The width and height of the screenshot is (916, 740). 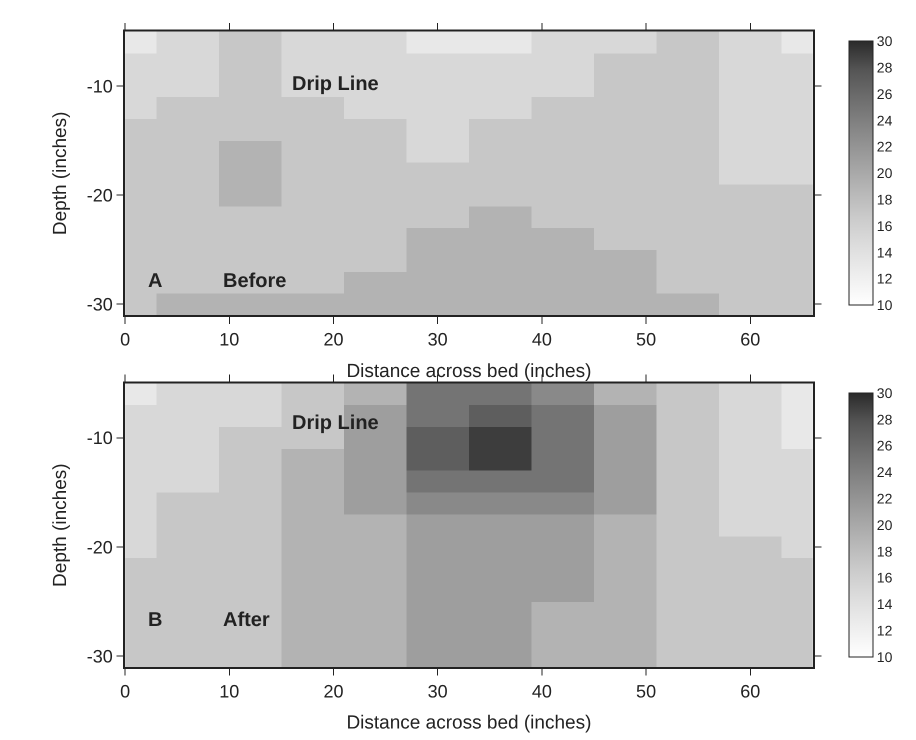 I want to click on annotation: A, so click(x=155, y=281).